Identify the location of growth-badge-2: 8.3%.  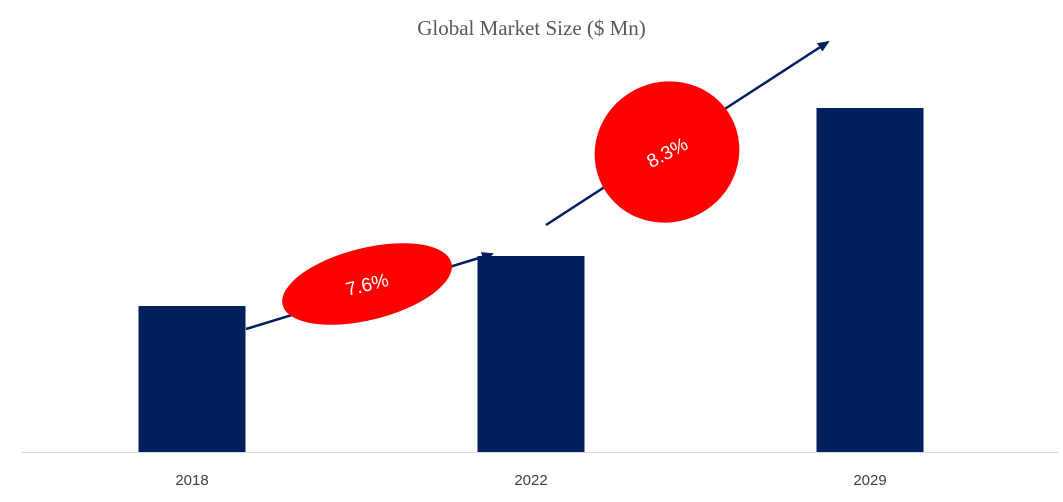
(667, 152).